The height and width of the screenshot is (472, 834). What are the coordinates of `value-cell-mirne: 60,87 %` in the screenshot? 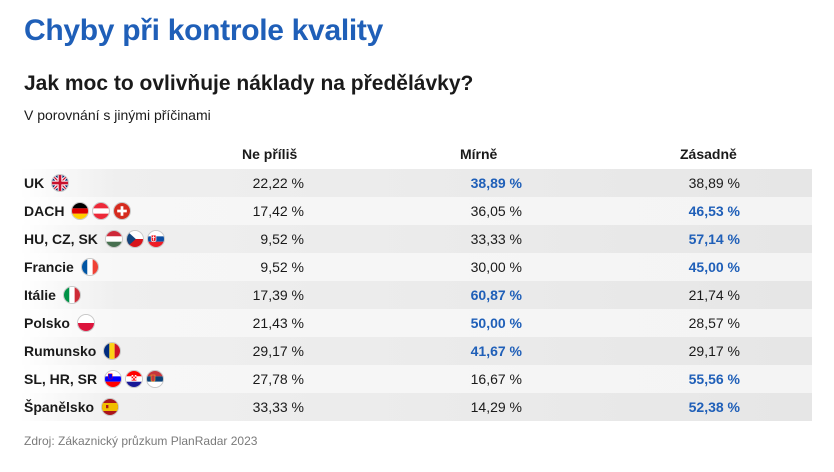 It's located at (496, 295).